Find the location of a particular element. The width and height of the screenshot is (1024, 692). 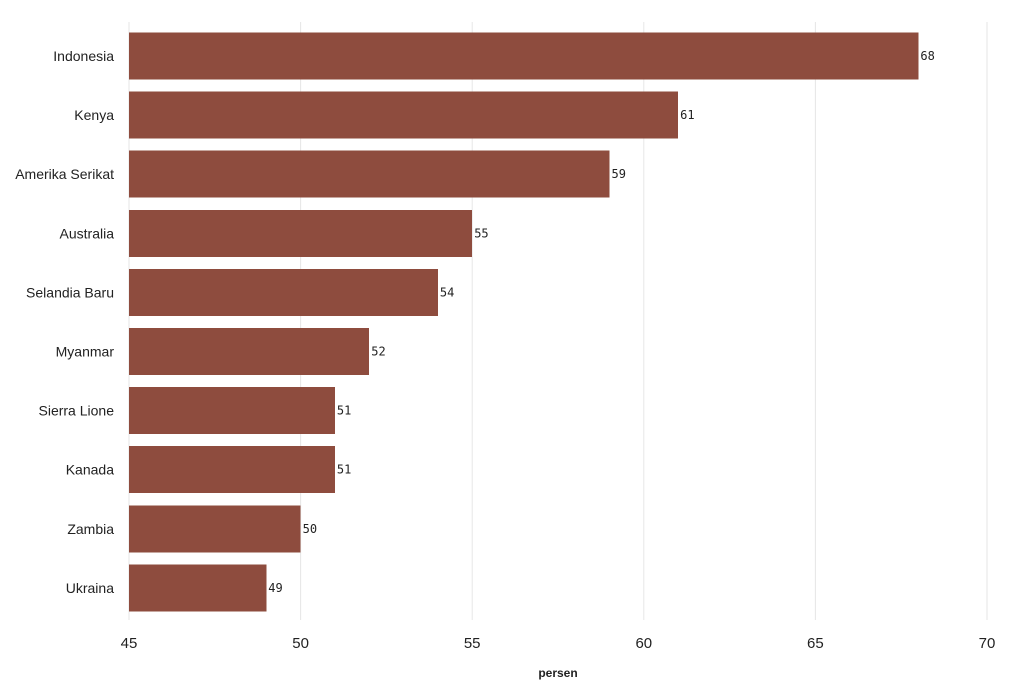

bar-myanmar is located at coordinates (249, 351).